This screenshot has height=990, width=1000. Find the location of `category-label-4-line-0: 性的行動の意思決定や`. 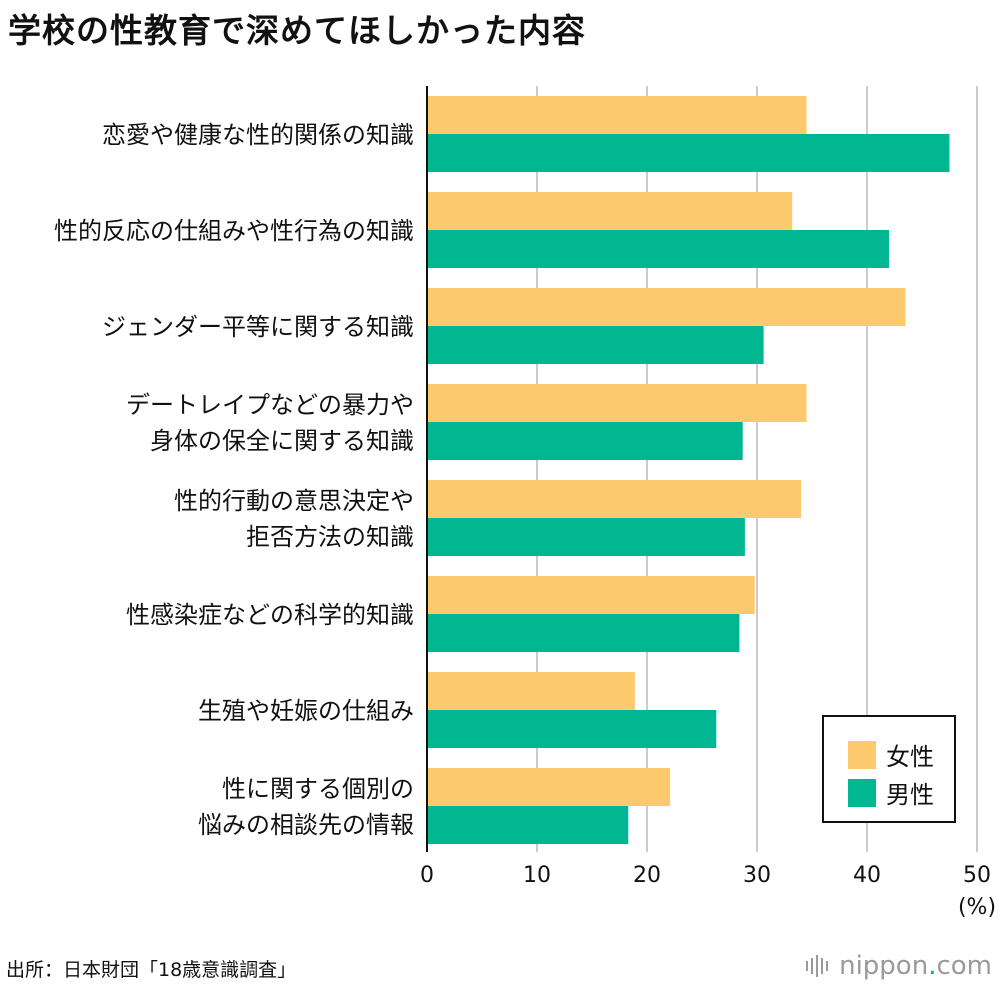

category-label-4-line-0: 性的行動の意思決定や is located at coordinates (294, 501).